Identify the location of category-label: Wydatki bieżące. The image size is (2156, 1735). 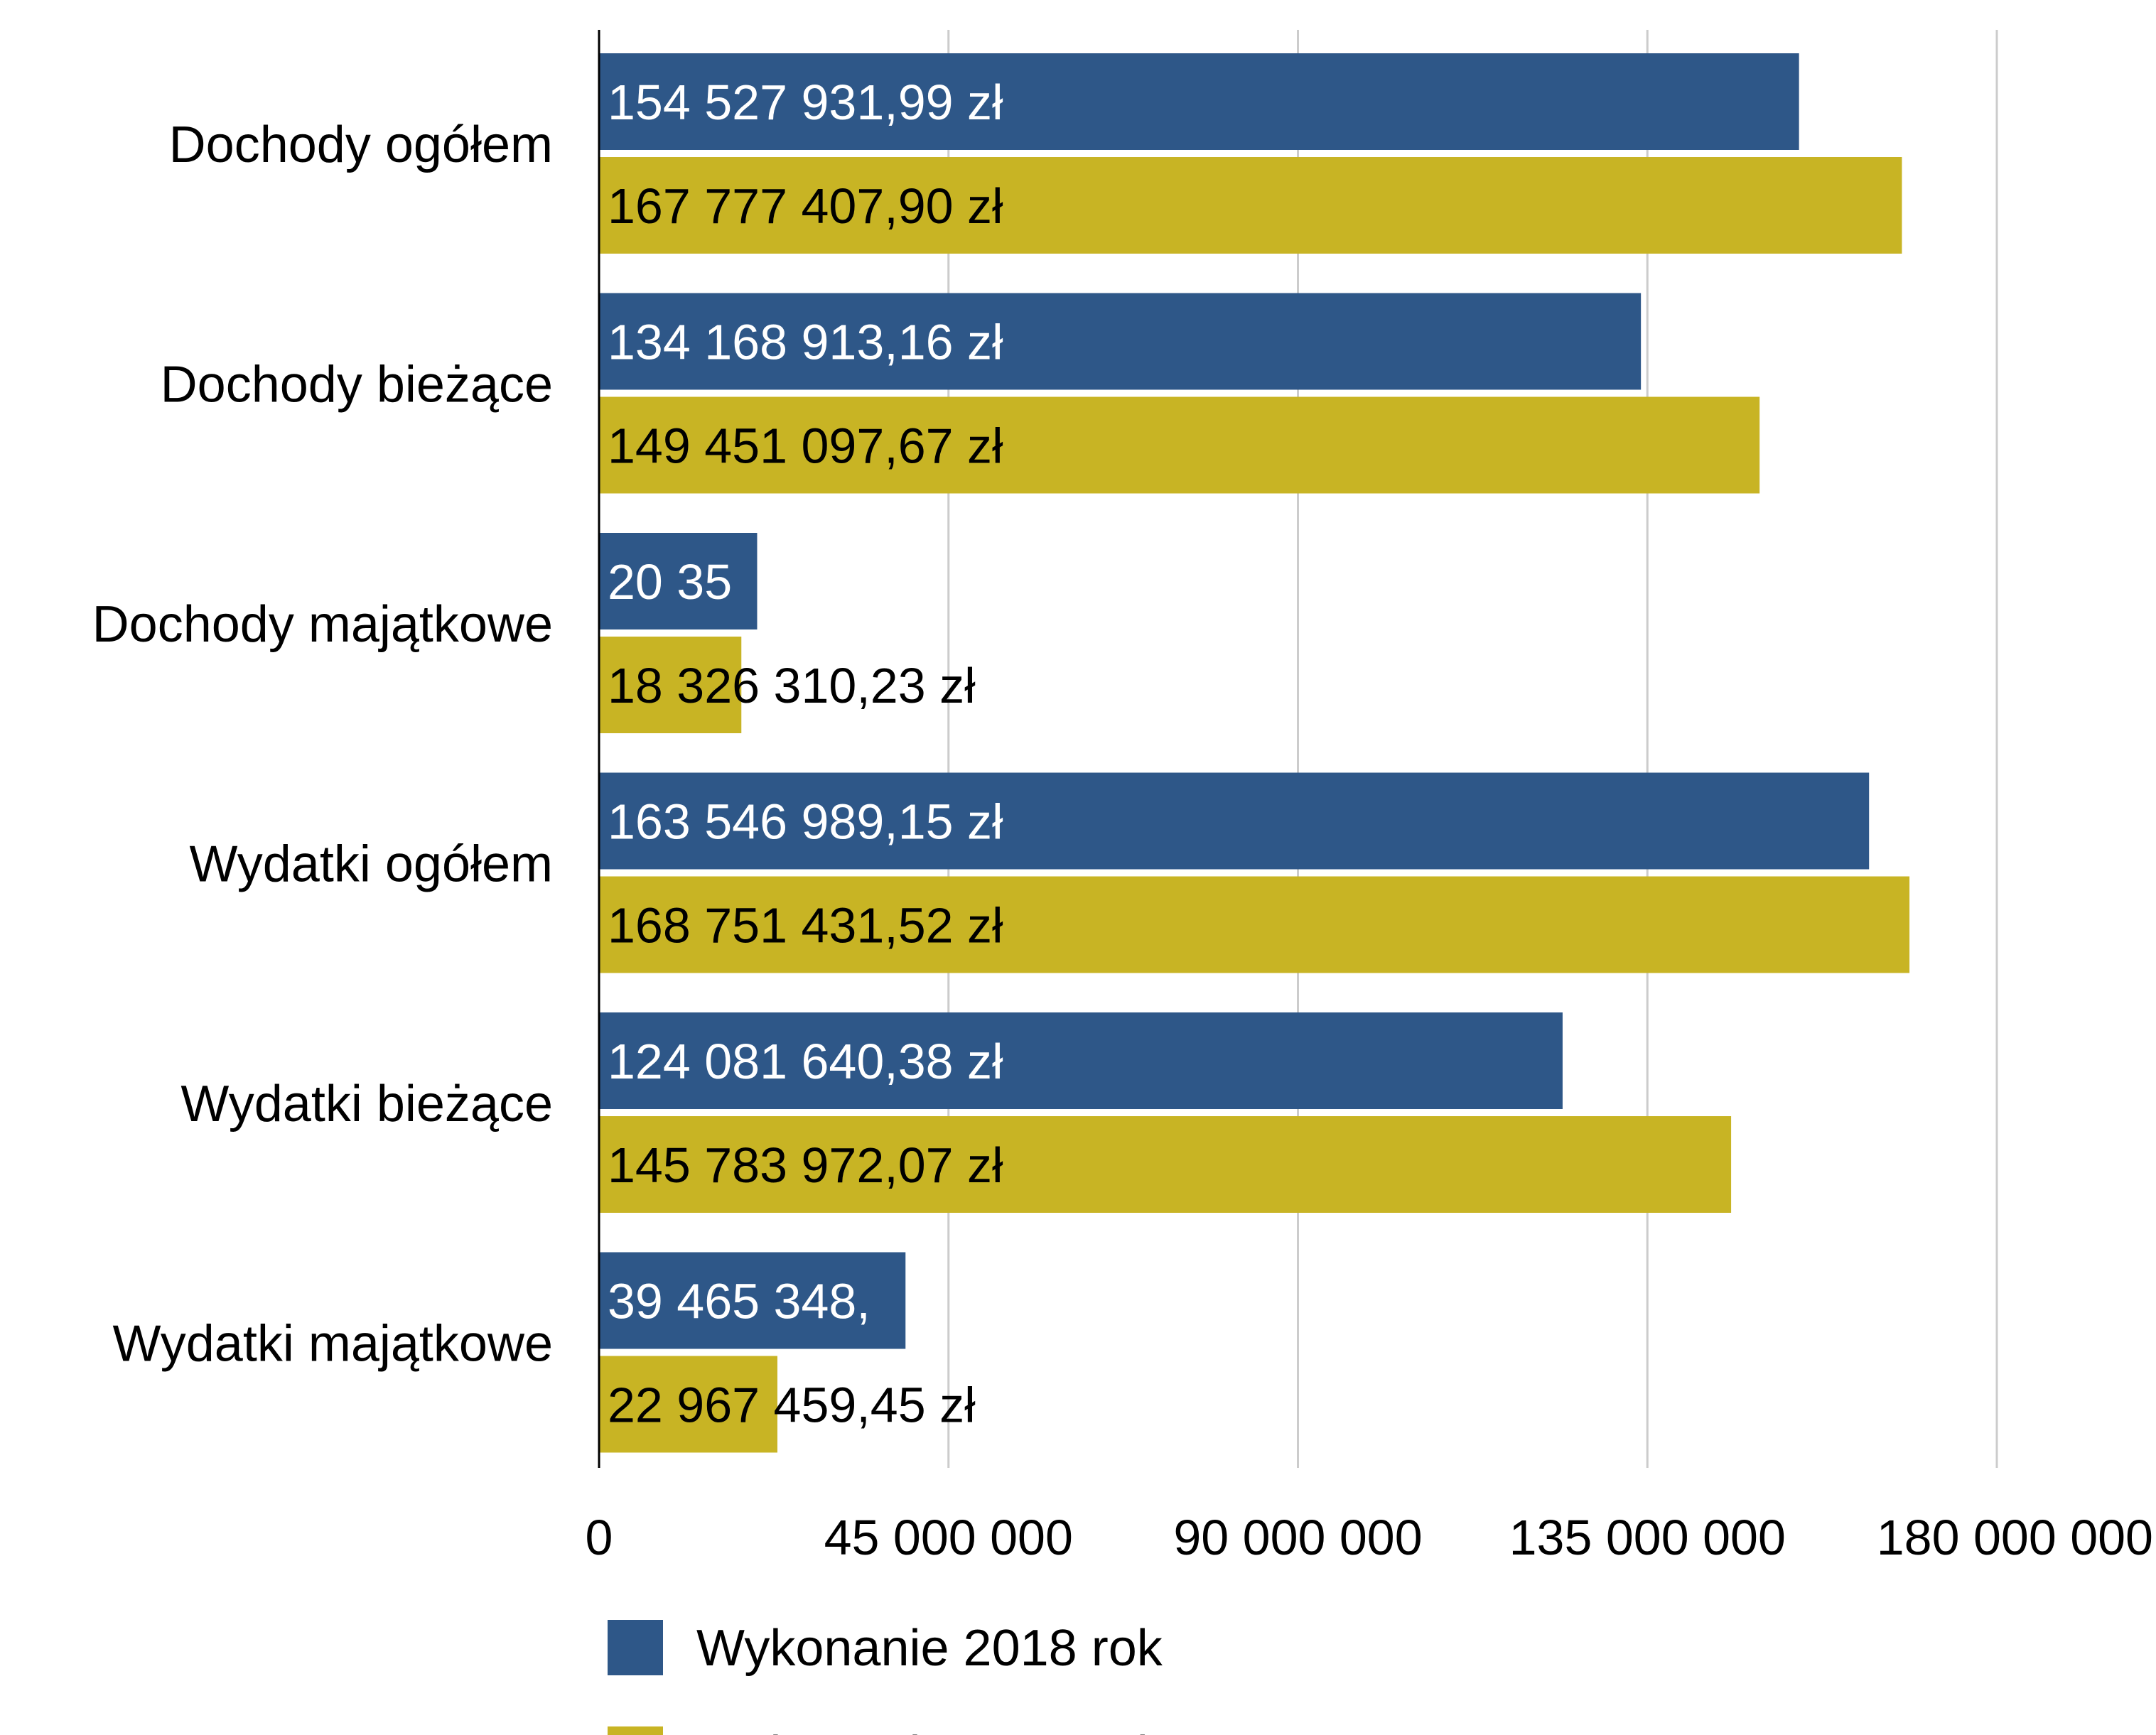
(366, 1104).